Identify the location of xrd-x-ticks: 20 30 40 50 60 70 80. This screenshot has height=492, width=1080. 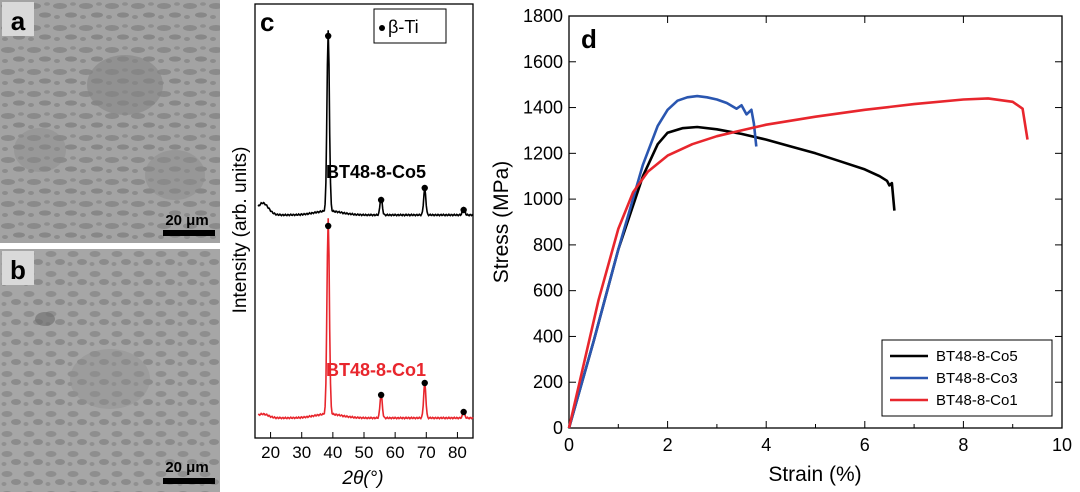
(364, 447).